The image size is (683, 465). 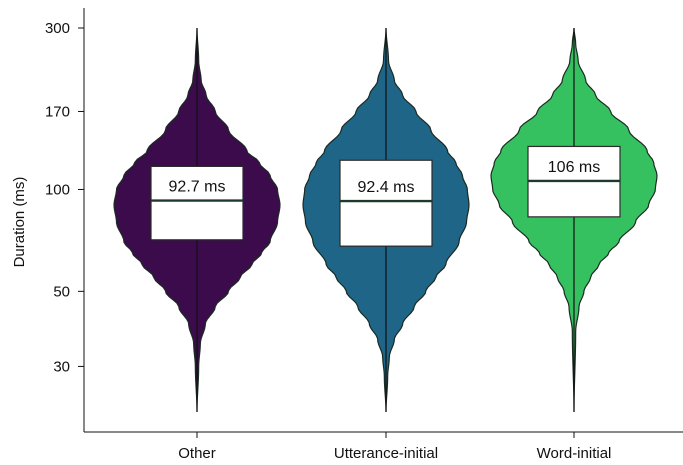 What do you see at coordinates (19, 222) in the screenshot?
I see `y-axis-title: Duration (ms)` at bounding box center [19, 222].